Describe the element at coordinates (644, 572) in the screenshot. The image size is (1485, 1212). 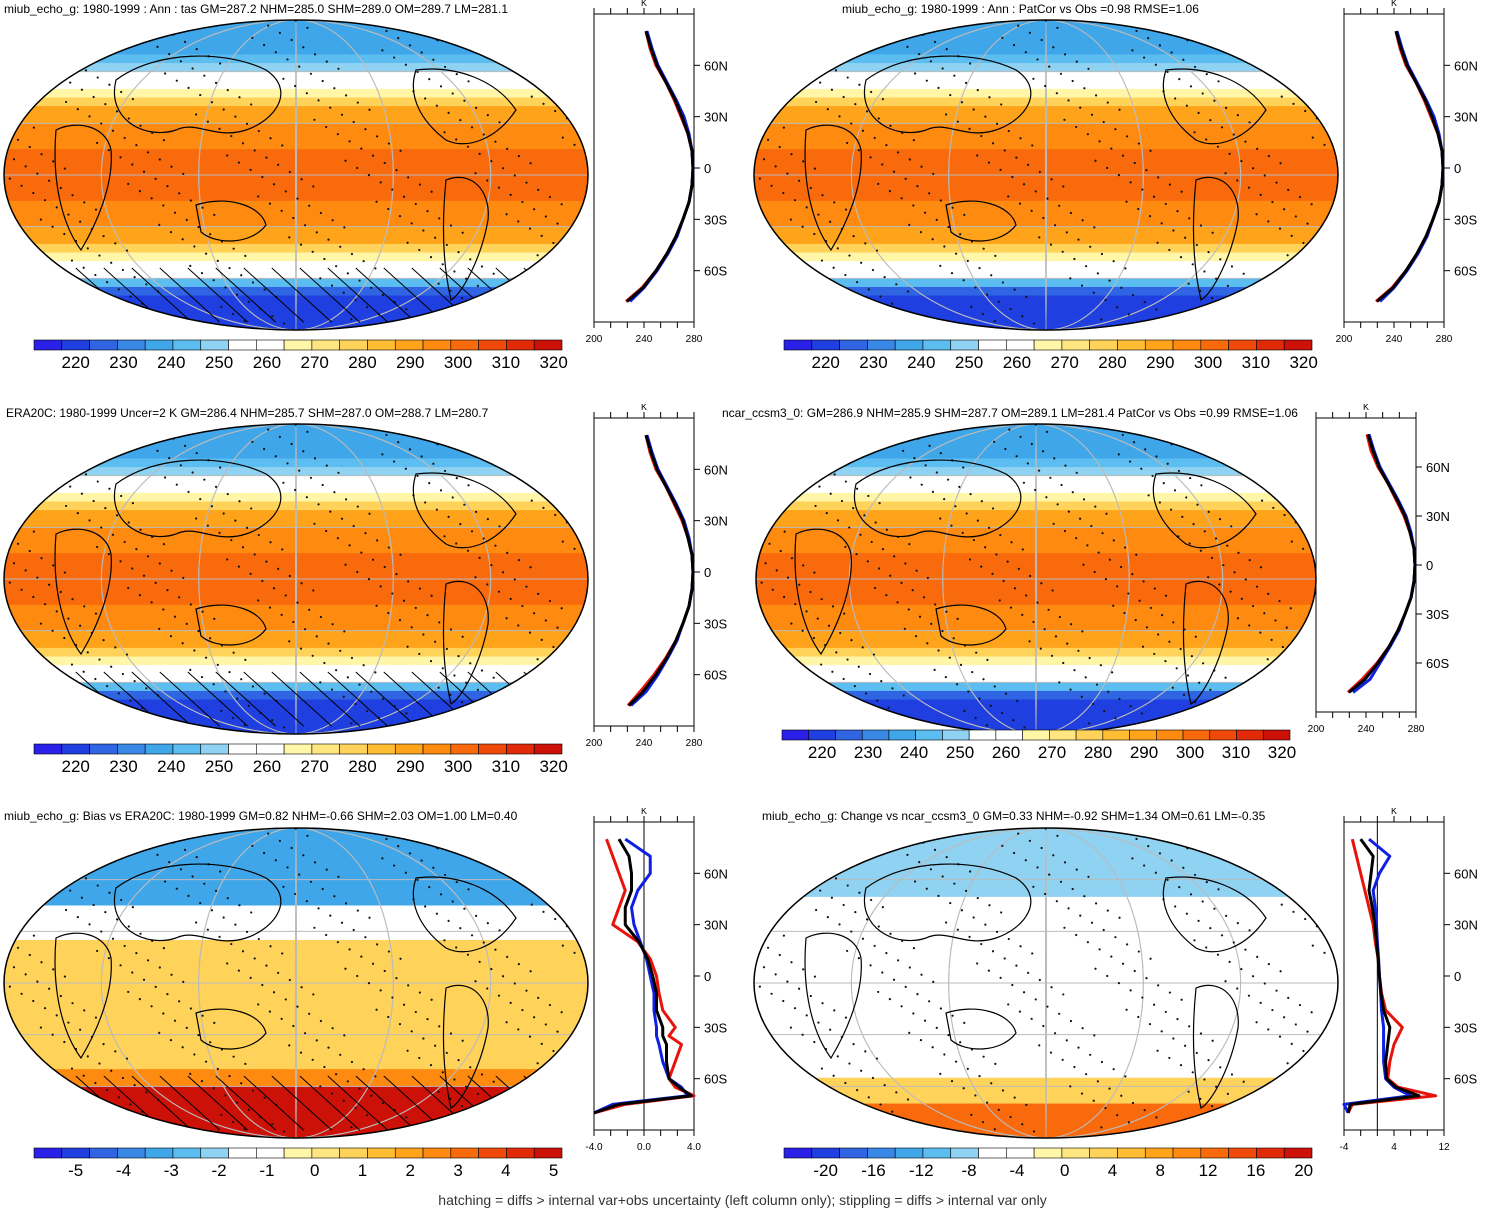
I see `profile-frame` at that location.